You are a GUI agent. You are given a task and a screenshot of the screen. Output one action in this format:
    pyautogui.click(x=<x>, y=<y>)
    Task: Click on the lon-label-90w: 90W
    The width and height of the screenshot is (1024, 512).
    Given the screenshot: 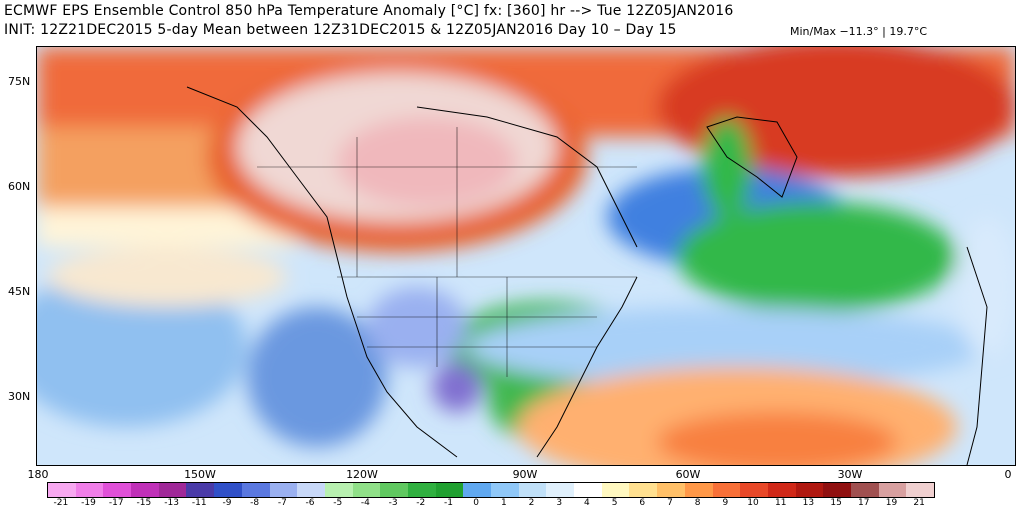 What is the action you would take?
    pyautogui.click(x=525, y=474)
    